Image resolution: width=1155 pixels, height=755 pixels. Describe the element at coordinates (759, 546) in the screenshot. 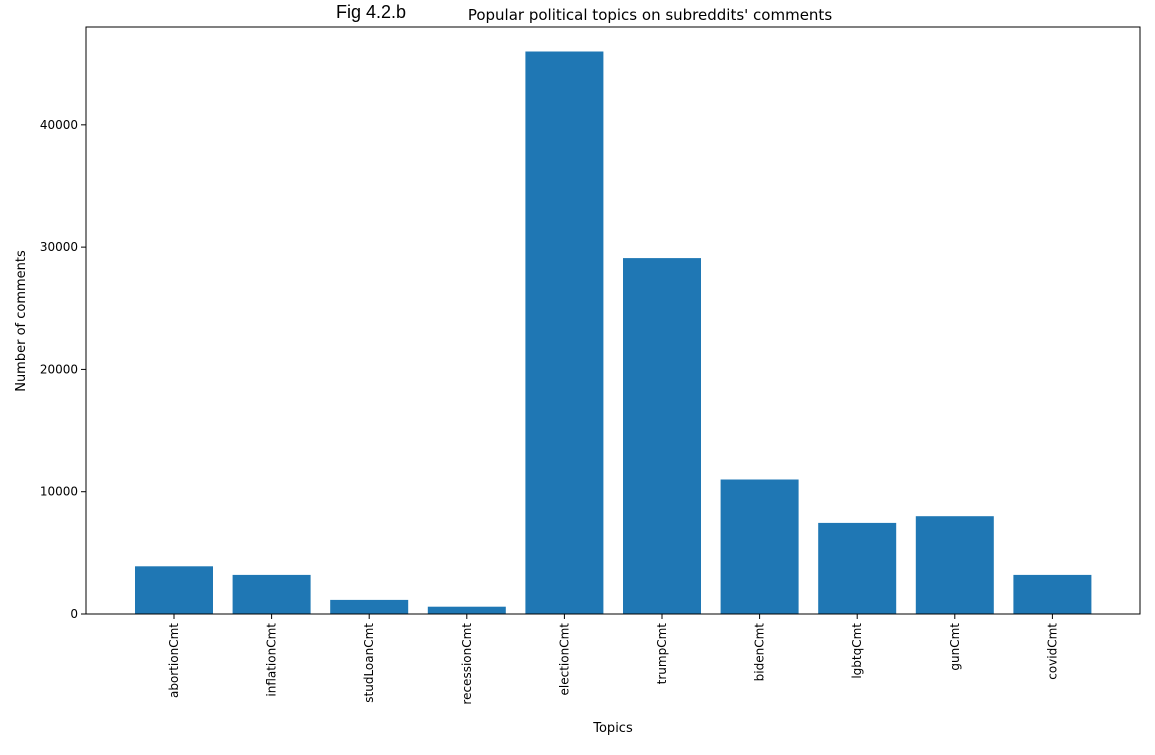

I see `bar-bidenCmt` at that location.